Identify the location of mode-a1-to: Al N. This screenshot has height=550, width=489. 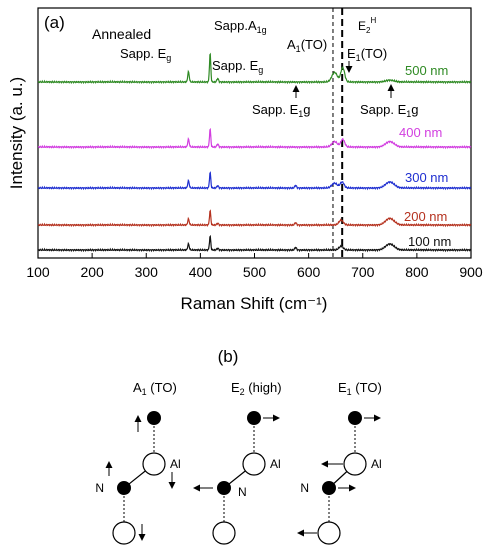
(138, 478).